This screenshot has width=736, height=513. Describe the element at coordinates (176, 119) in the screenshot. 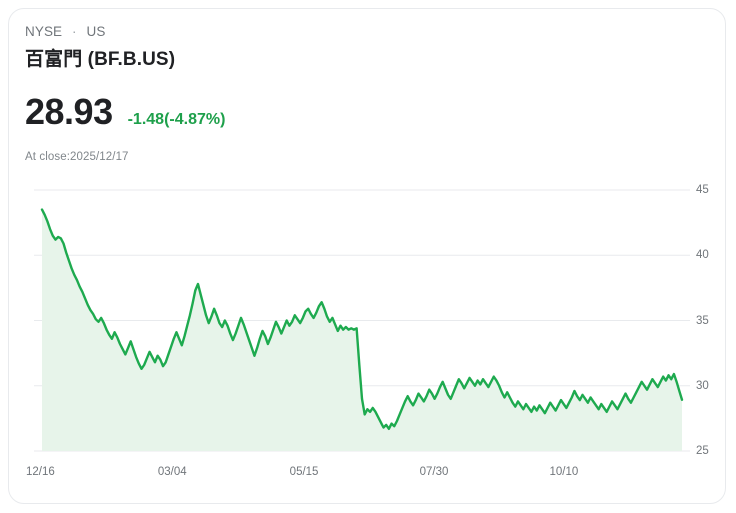

I see `price-change: -1.48(-4.87%)` at that location.